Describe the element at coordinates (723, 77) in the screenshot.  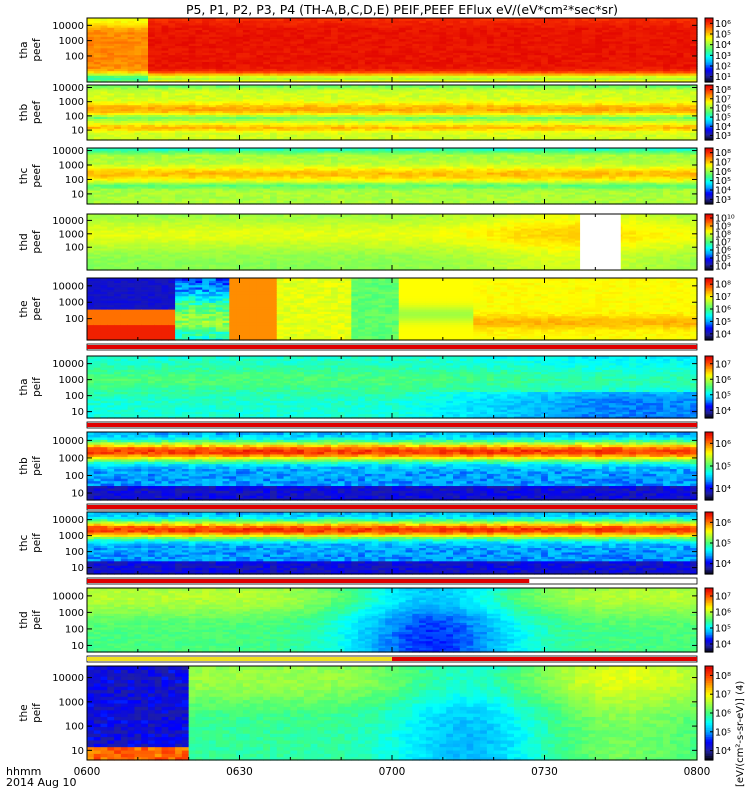
I see `colorbar-tick-label: 10¹` at that location.